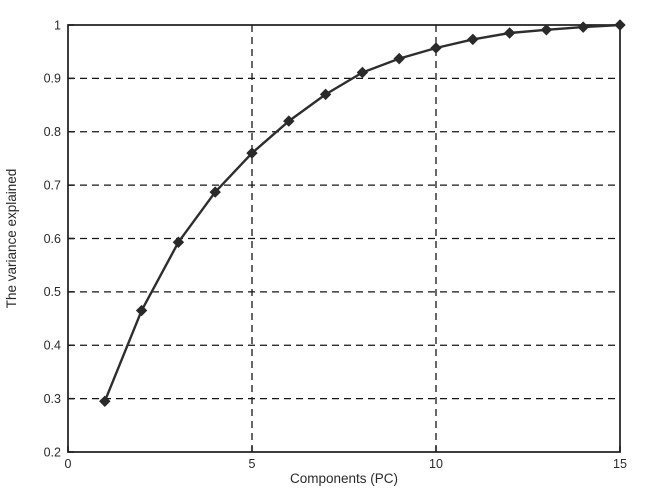  Describe the element at coordinates (346, 464) in the screenshot. I see `x-tick-labels: 0 5 10 15` at that location.